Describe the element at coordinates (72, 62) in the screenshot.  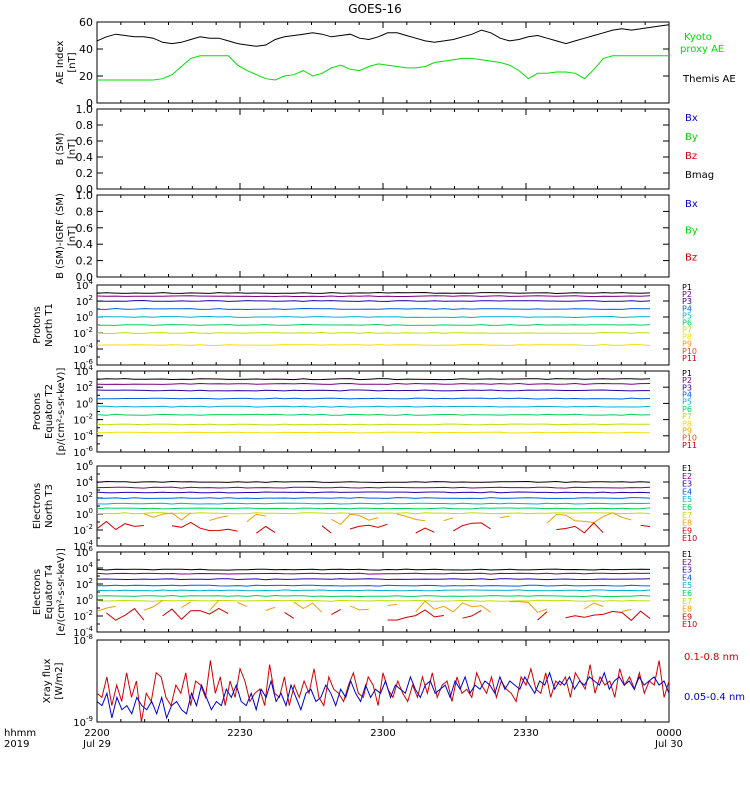
I see `ae-panel-ylabel: [nT]` at that location.